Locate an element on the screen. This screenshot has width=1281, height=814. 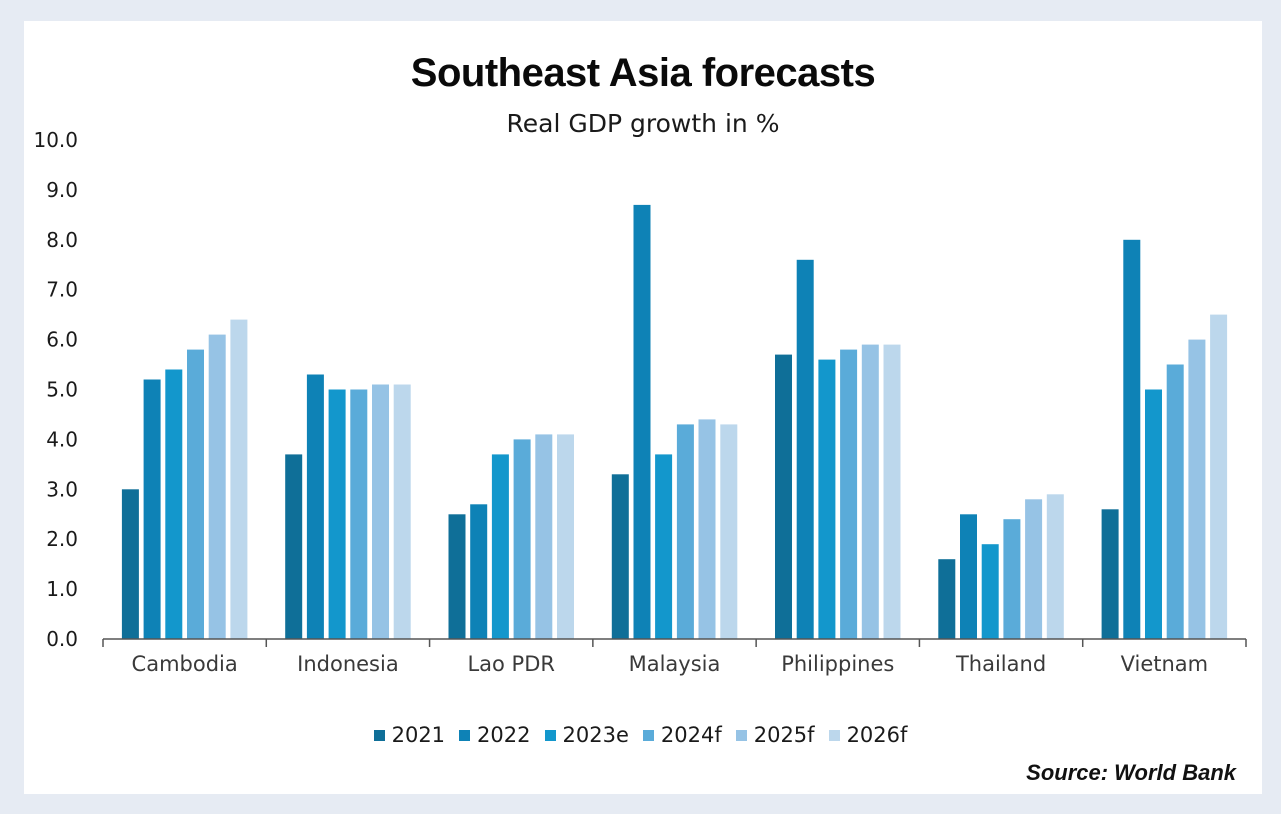
legend-item: 2023e is located at coordinates (586, 735).